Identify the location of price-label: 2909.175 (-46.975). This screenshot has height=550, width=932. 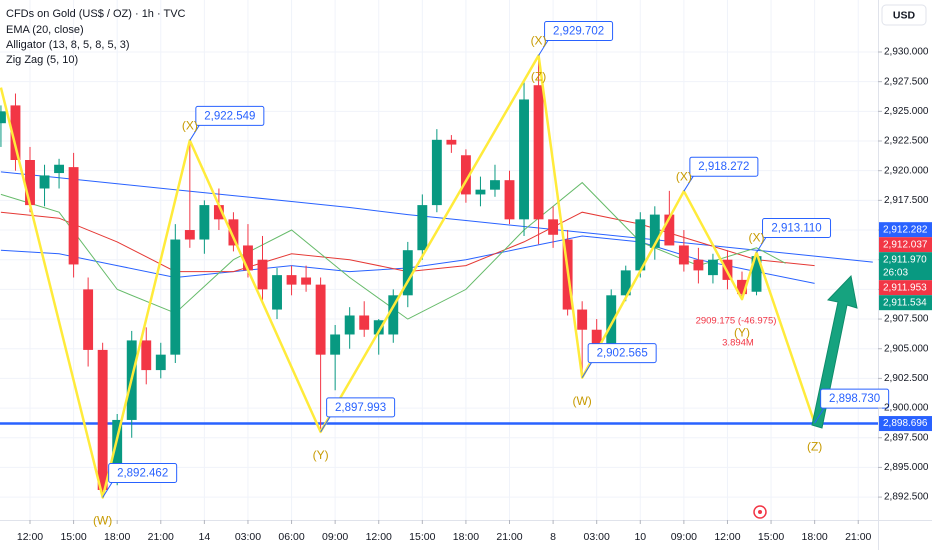
(736, 321).